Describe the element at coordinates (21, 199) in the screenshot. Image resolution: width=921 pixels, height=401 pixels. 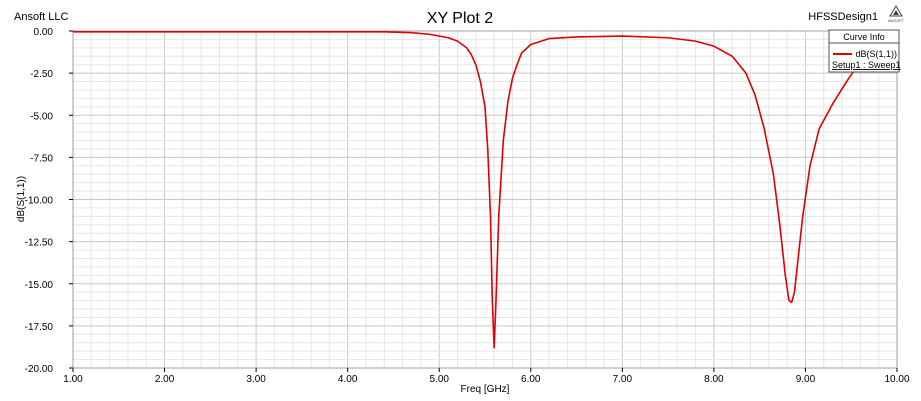
I see `y-axis-label: dB(S(1,1))` at that location.